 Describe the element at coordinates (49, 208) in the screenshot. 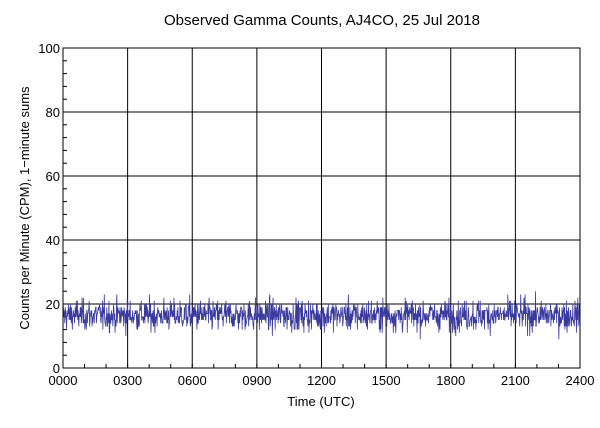

I see `y-tick-labels: 0 20 40 60 80 100` at that location.